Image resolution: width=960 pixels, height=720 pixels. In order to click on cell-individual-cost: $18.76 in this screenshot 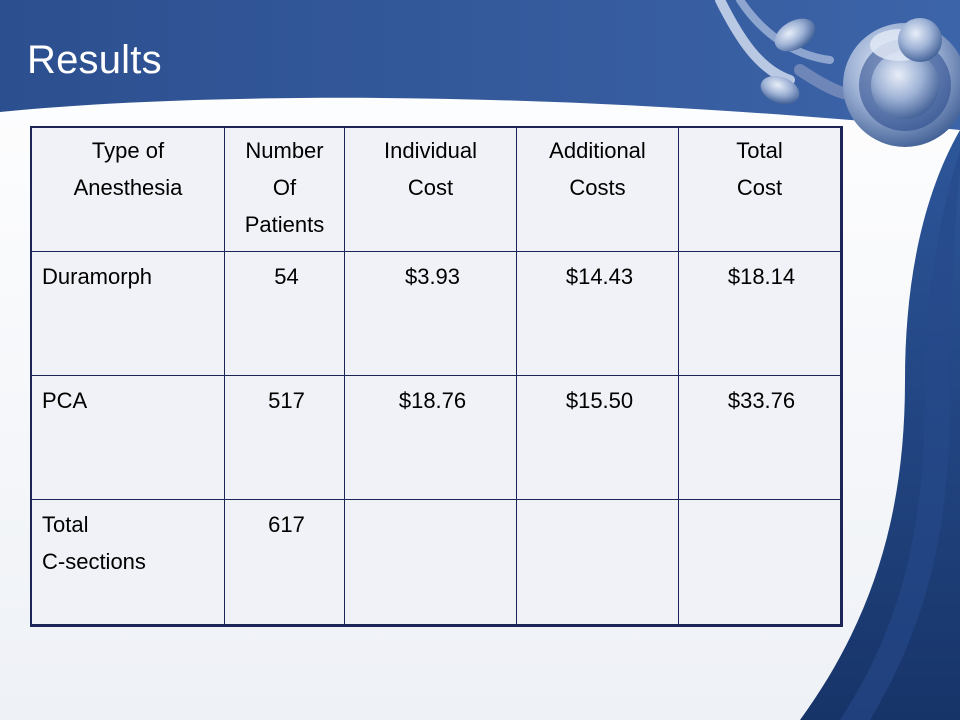, I will do `click(430, 437)`.